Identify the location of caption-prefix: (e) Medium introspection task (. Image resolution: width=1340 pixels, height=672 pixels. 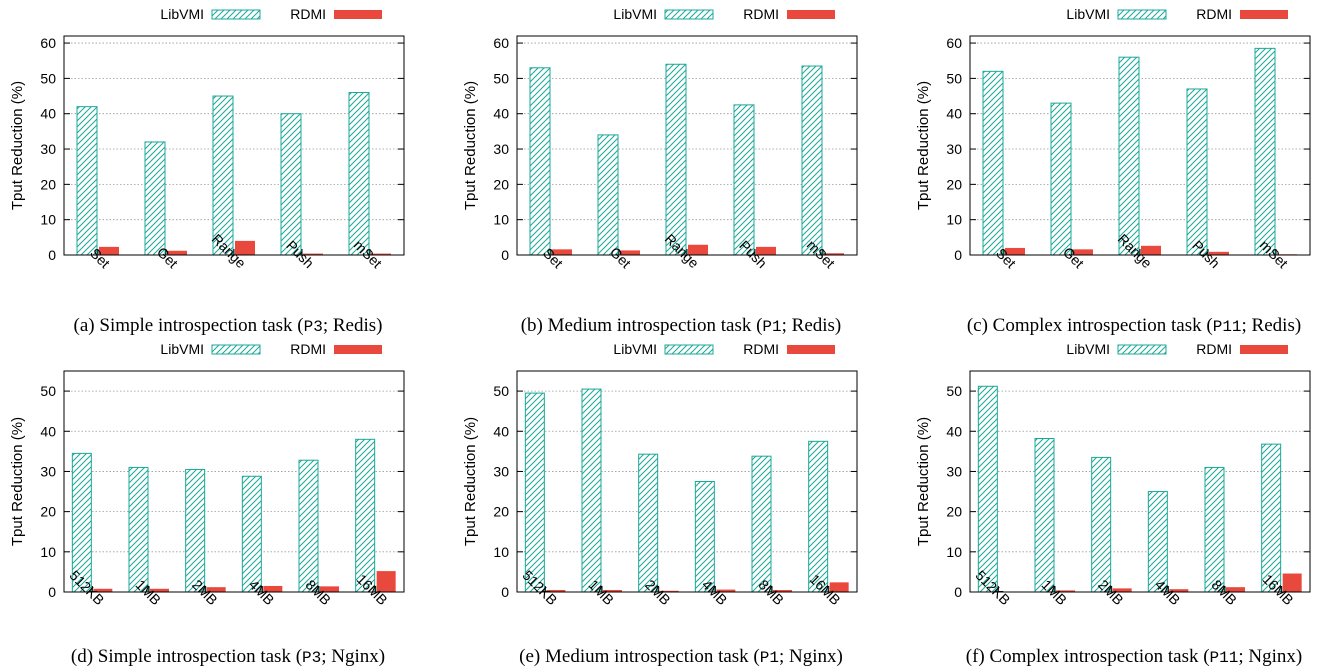
(639, 656).